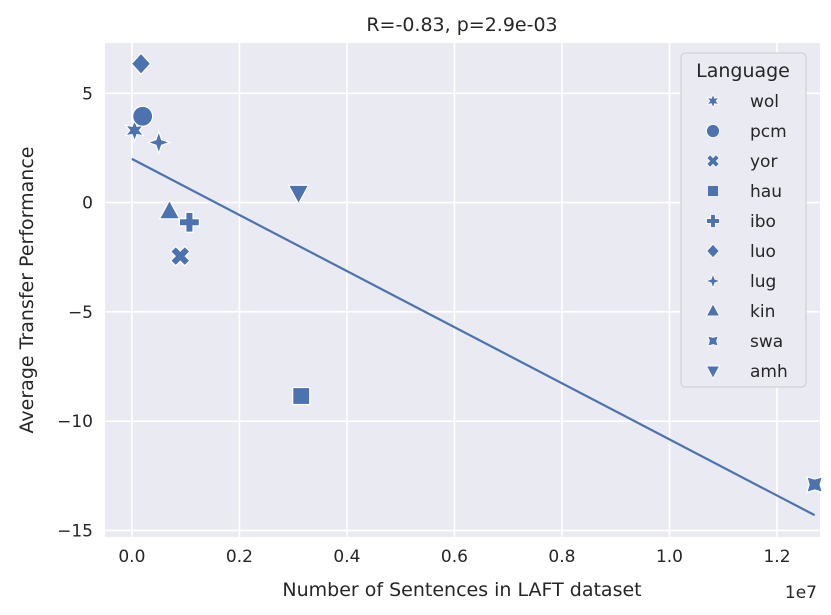  I want to click on legend-marker-yor, so click(713, 161).